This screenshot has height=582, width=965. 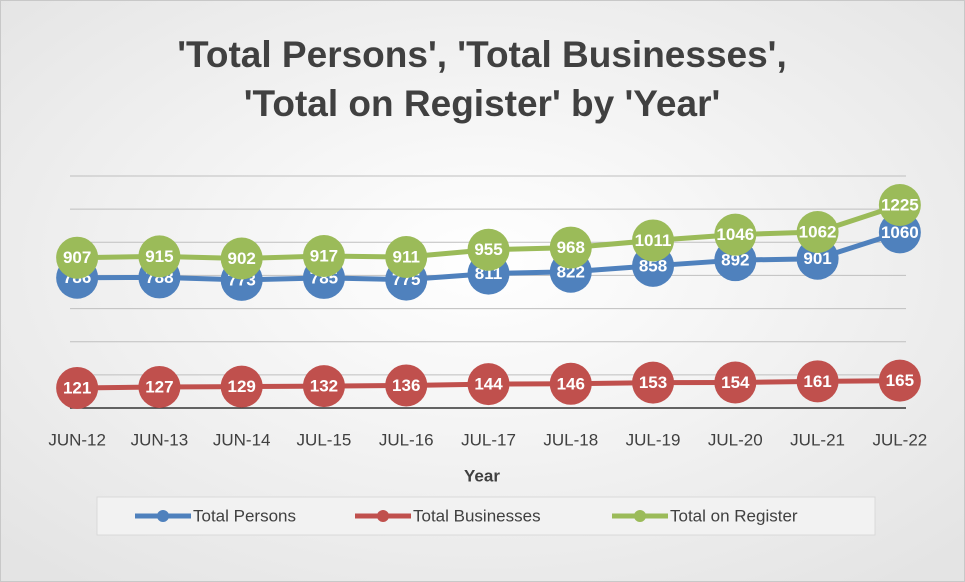 I want to click on data-label: 911, so click(x=406, y=257).